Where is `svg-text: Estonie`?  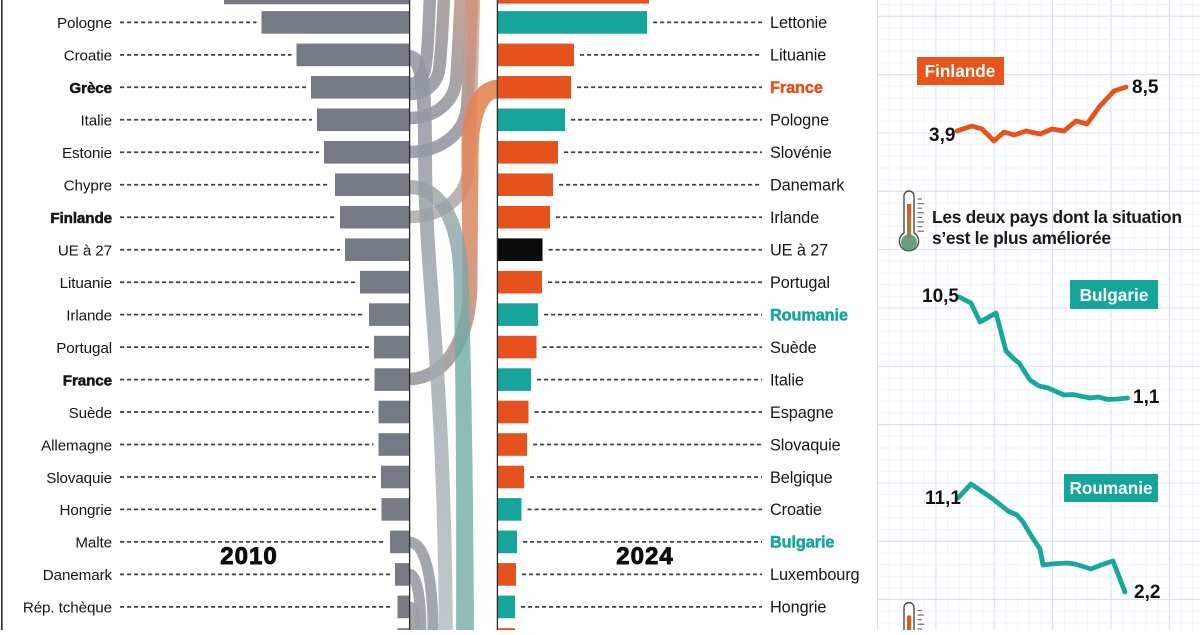 svg-text: Estonie is located at coordinates (87, 153).